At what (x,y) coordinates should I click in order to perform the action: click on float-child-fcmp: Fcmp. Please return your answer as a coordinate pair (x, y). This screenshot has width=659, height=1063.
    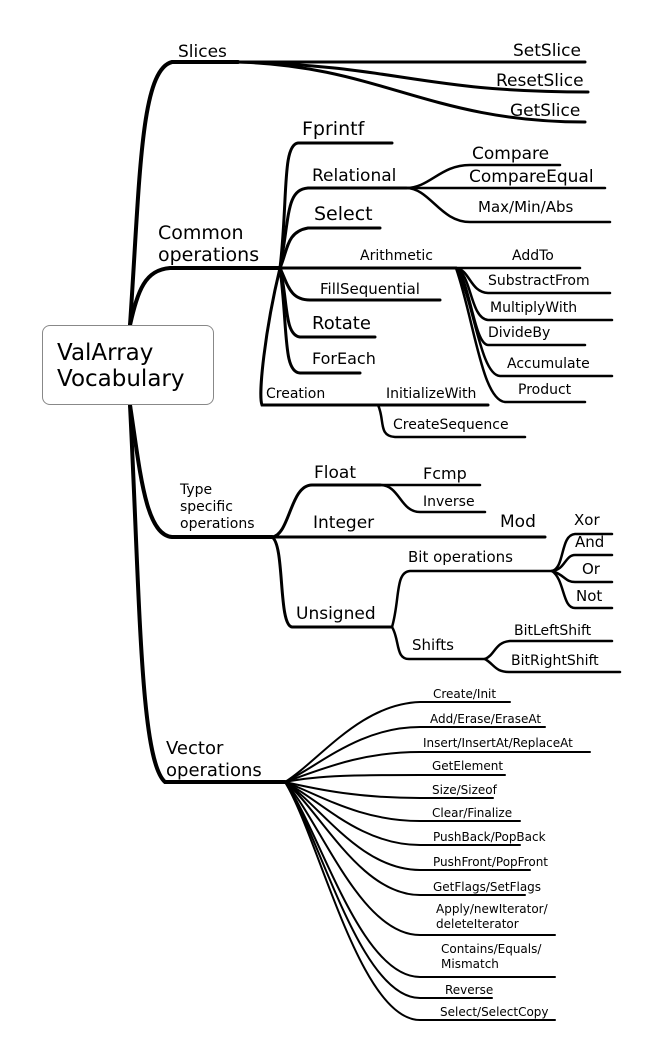
    Looking at the image, I should click on (445, 473).